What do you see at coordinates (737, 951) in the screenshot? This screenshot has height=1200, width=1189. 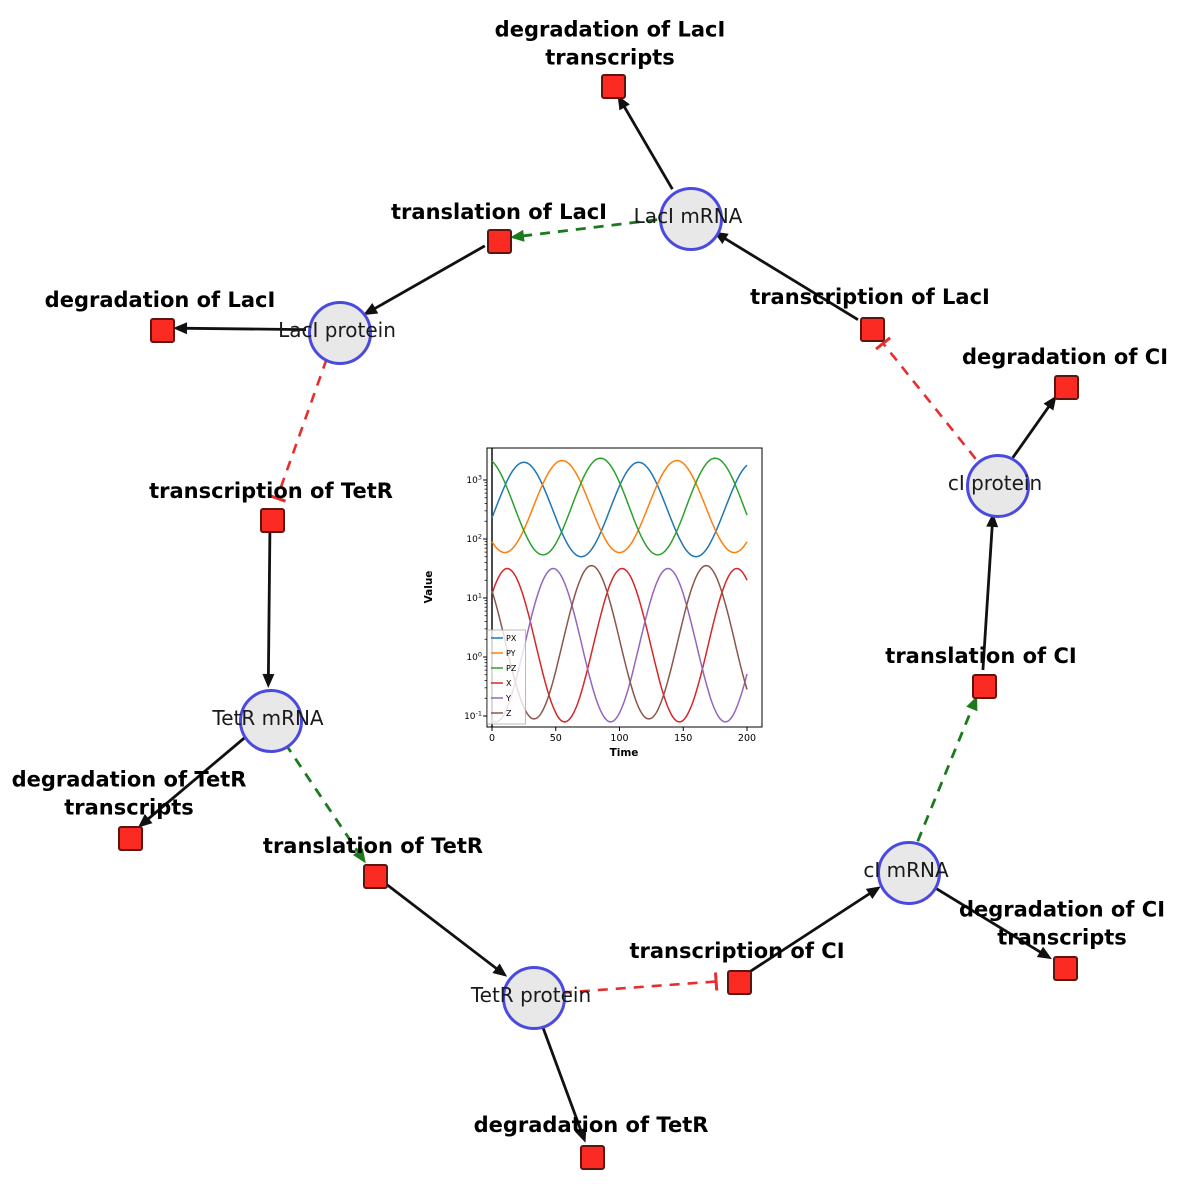 I see `reaction-label-transcription-ci: transcription of CI` at bounding box center [737, 951].